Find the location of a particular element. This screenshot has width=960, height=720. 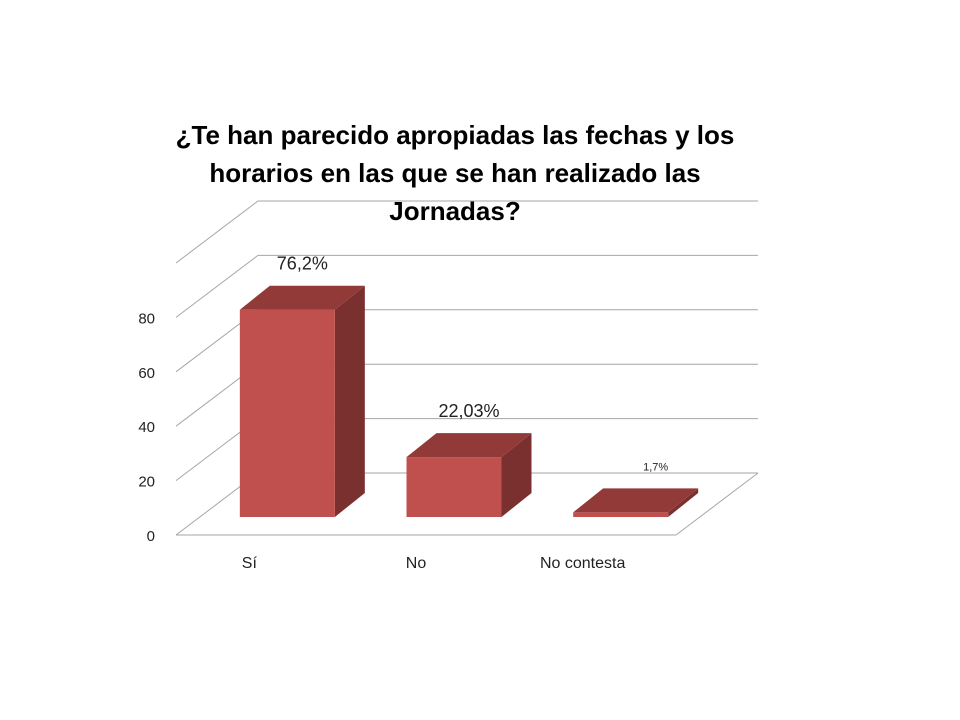

y-tick-label: 40 is located at coordinates (146, 427).